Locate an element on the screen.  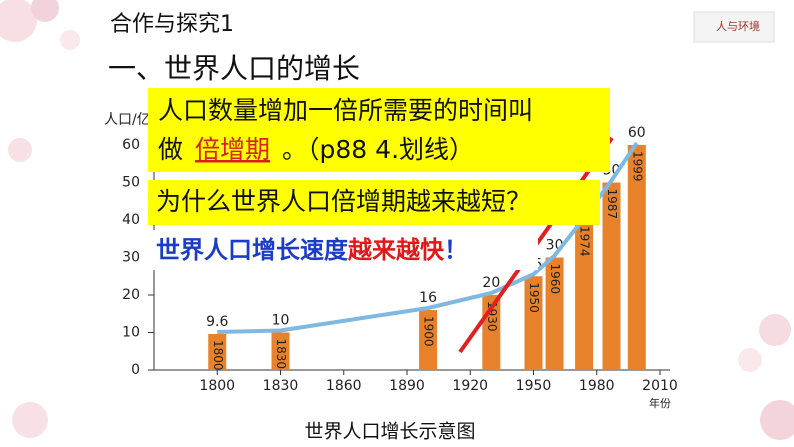
bar-year-label: 1800 is located at coordinates (218, 355).